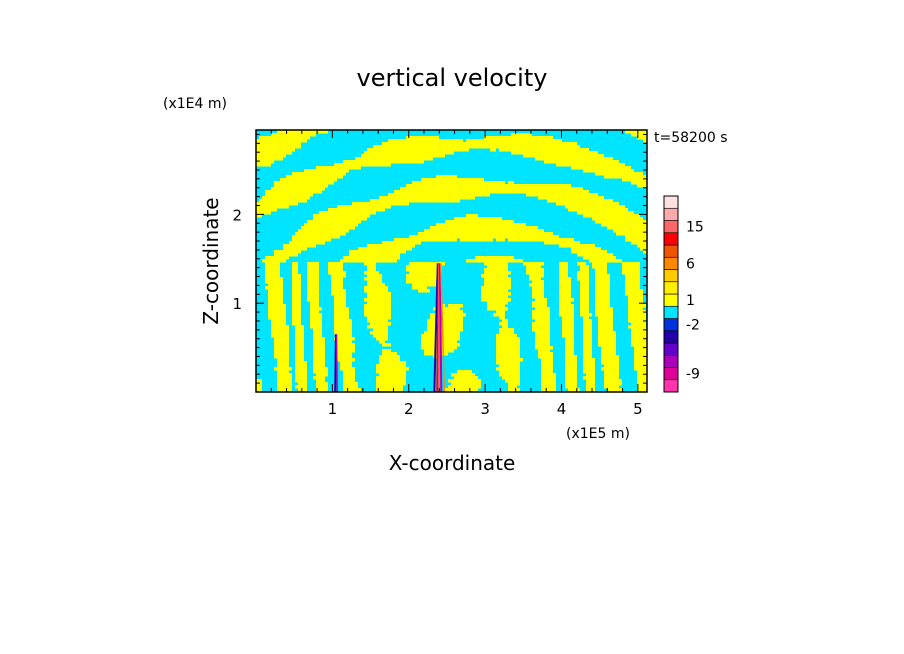 The image size is (904, 654). I want to click on colorbar-frame, so click(671, 294).